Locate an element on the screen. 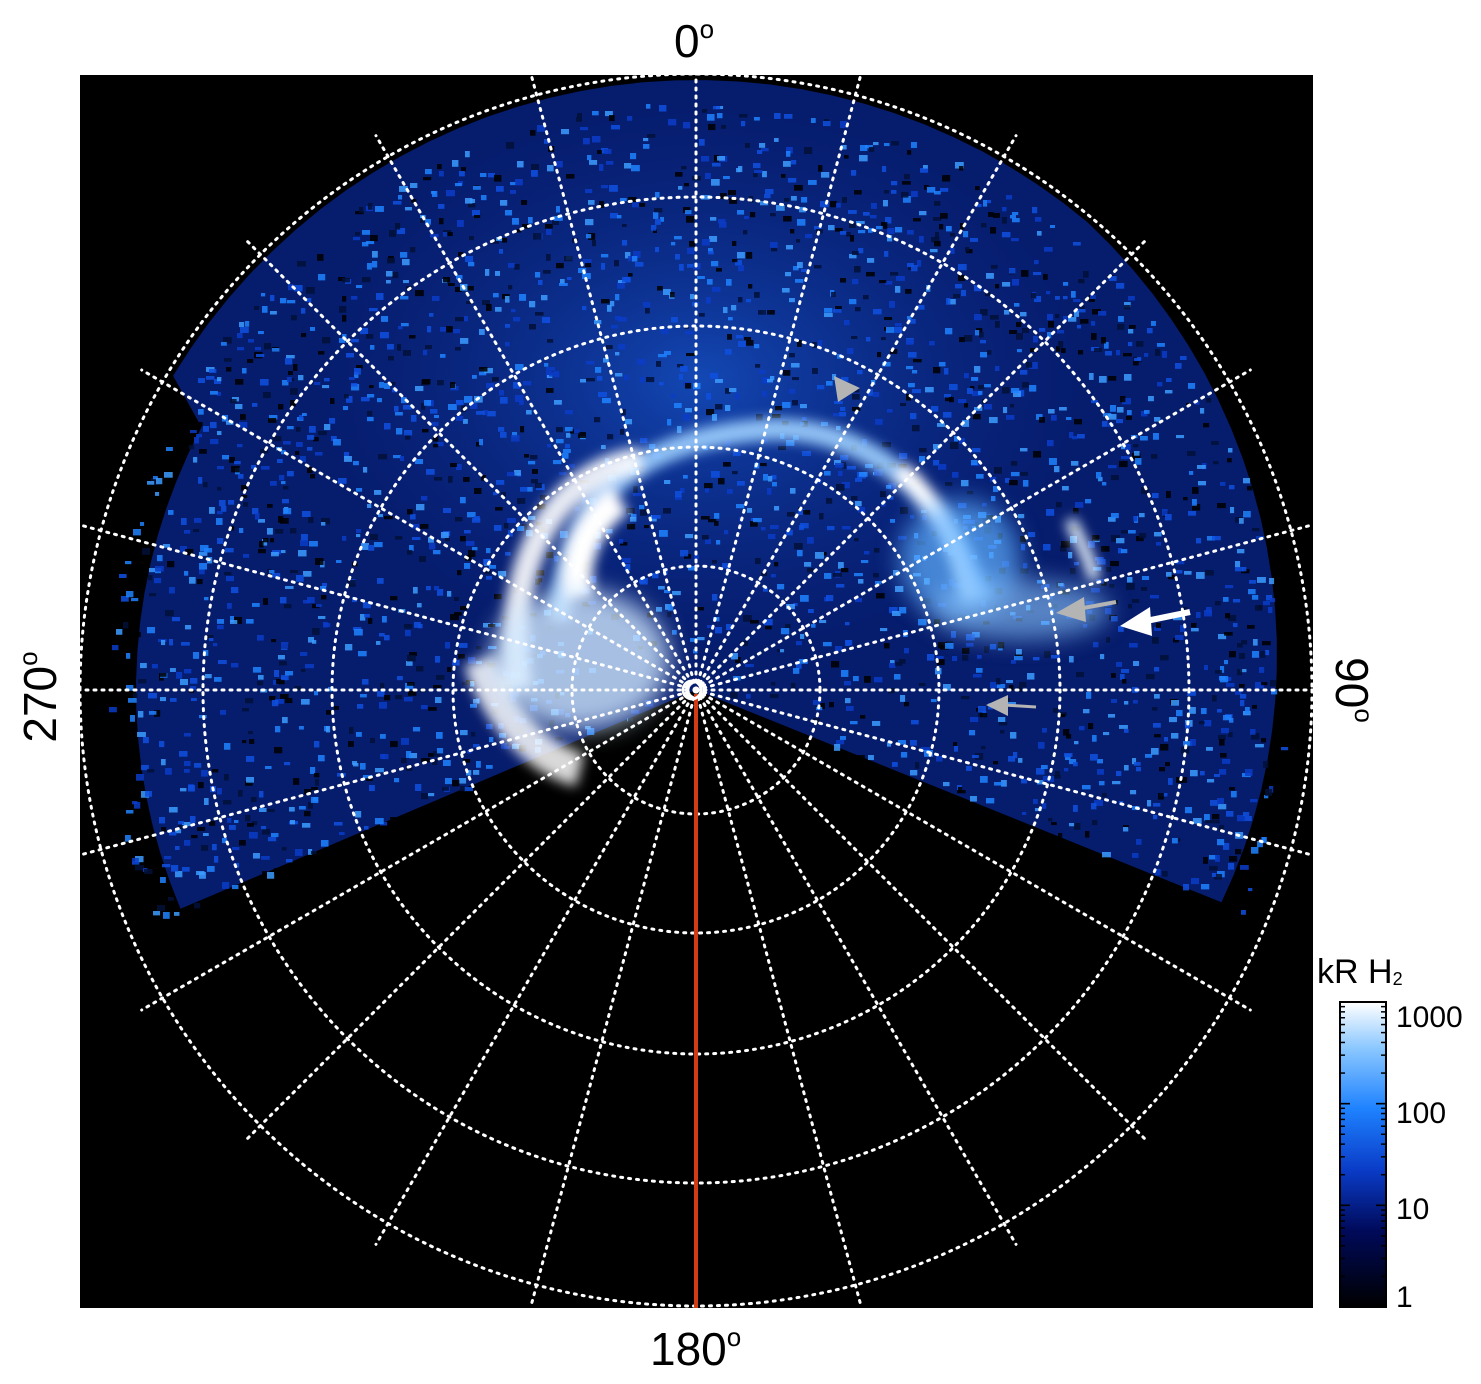  azimuth-label-90: 90o is located at coordinates (1352, 690).